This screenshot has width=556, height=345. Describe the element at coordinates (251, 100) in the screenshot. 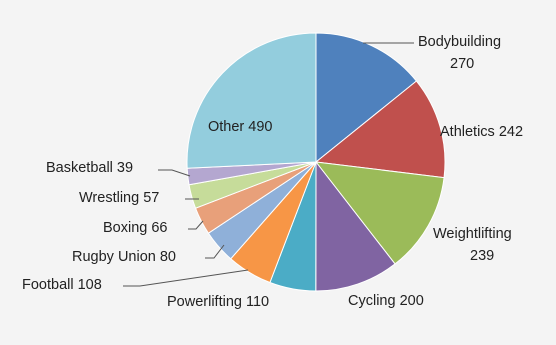

I see `slice-other` at that location.